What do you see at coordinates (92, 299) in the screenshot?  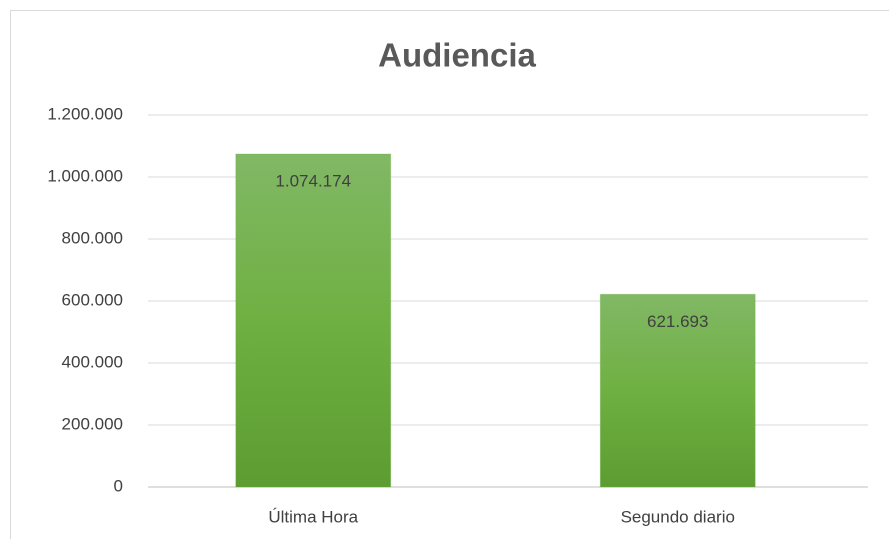 I see `y-tick-label: 600.000` at bounding box center [92, 299].